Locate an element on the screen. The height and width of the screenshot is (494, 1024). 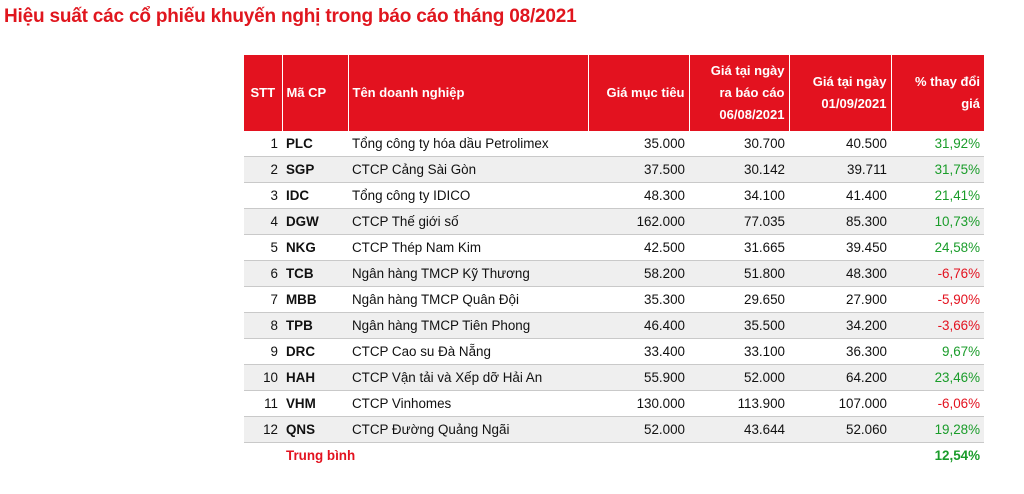
cell-company: CTCP Vận tải và Xếp dỡ Hải An is located at coordinates (468, 377).